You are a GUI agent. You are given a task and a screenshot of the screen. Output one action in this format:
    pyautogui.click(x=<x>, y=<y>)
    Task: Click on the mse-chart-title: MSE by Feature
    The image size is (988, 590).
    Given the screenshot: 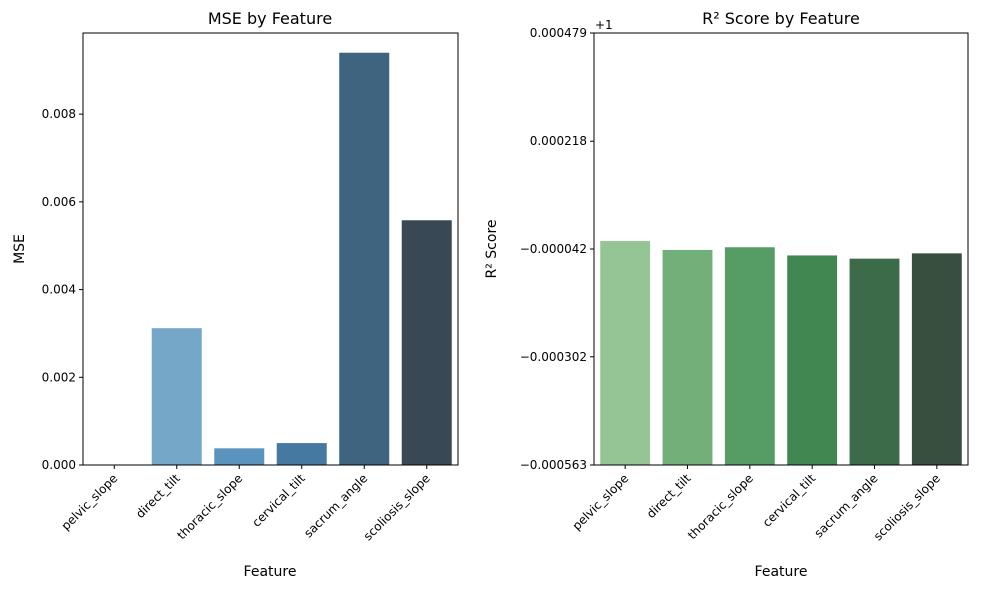 What is the action you would take?
    pyautogui.click(x=270, y=18)
    